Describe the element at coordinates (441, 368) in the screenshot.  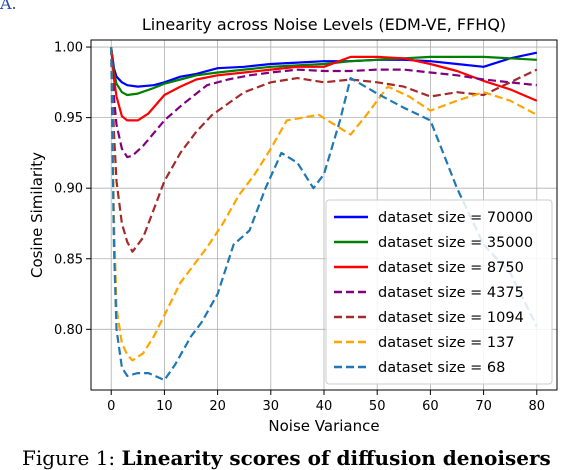
I see `legend-label: dataset size = 68` at that location.